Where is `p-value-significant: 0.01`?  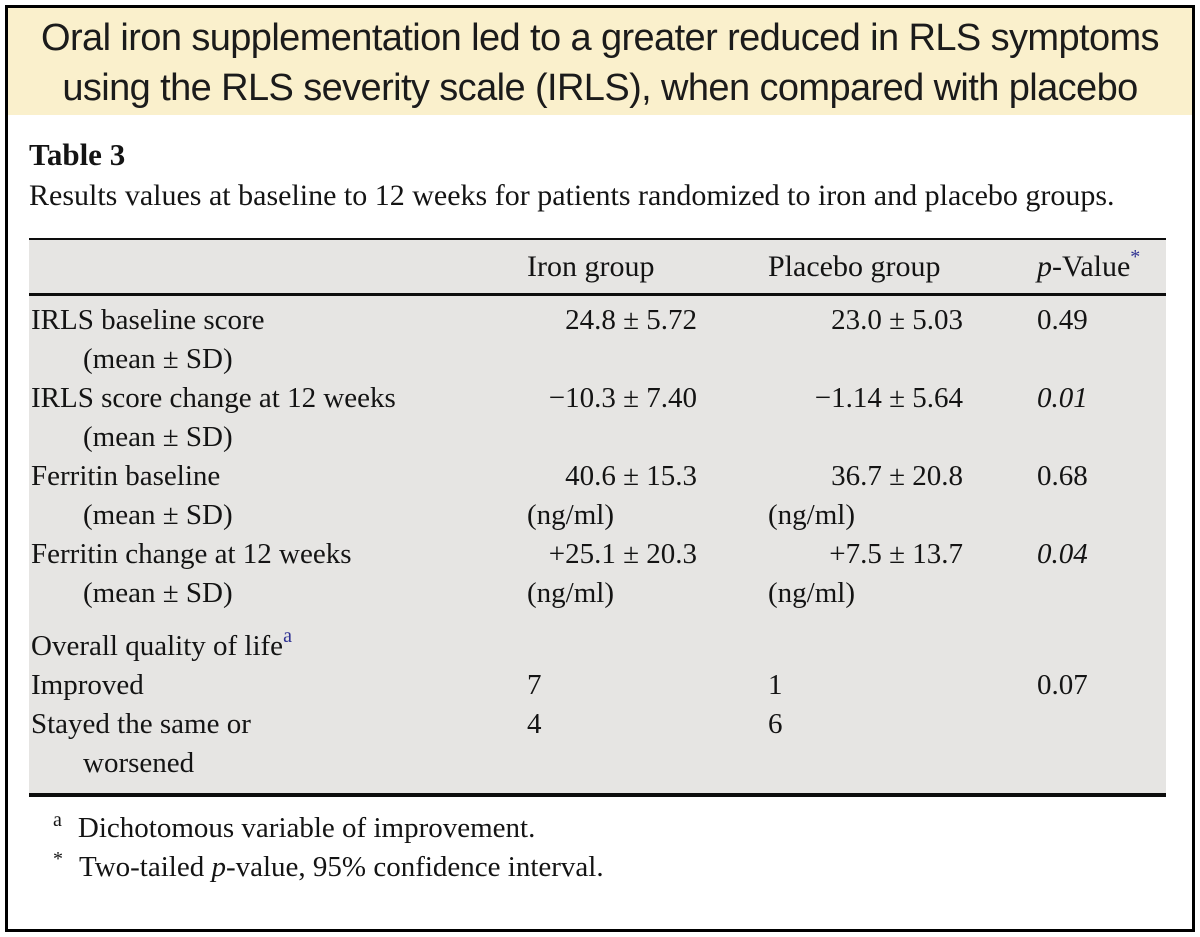 p-value-significant: 0.01 is located at coordinates (1062, 398).